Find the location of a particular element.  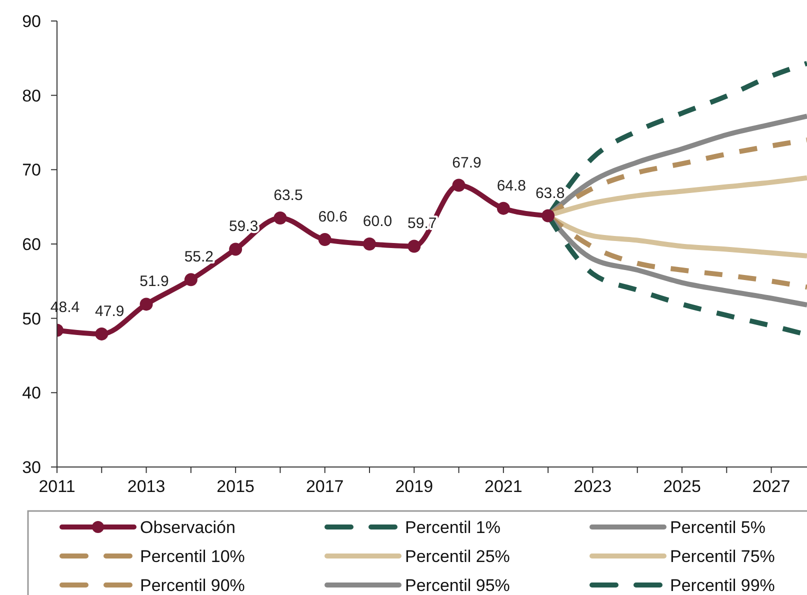

legend-label: Percentil 25% is located at coordinates (457, 556).